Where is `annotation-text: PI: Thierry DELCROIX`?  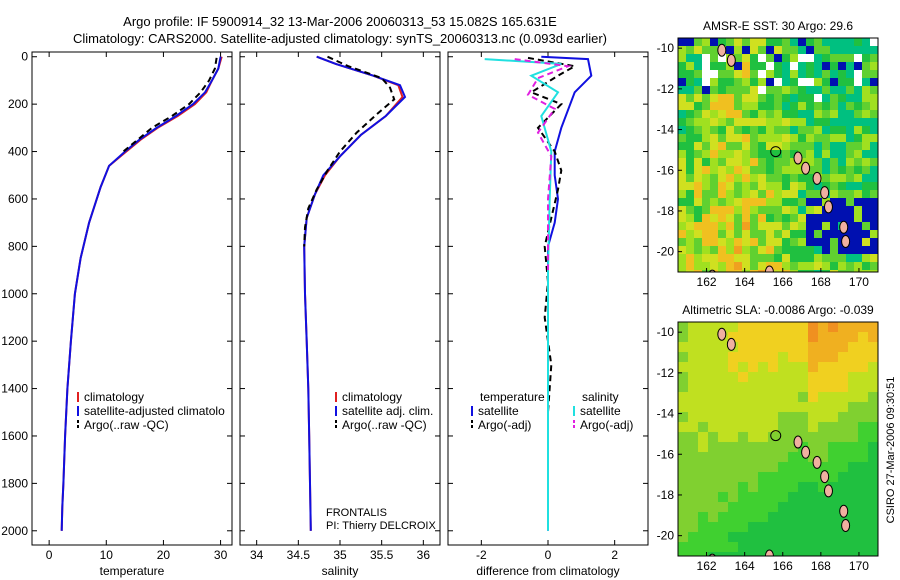
annotation-text: PI: Thierry DELCROIX is located at coordinates (381, 526).